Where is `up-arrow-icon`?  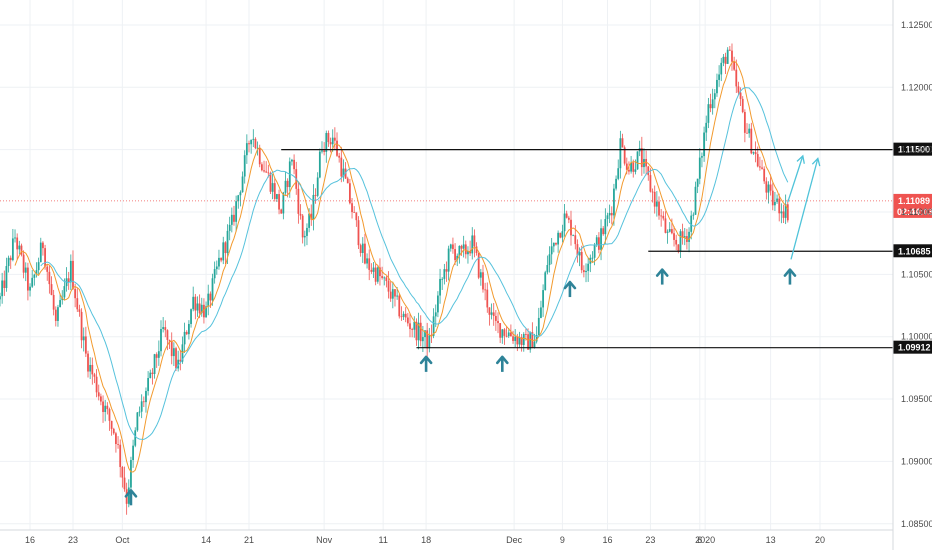
up-arrow-icon is located at coordinates (662, 276).